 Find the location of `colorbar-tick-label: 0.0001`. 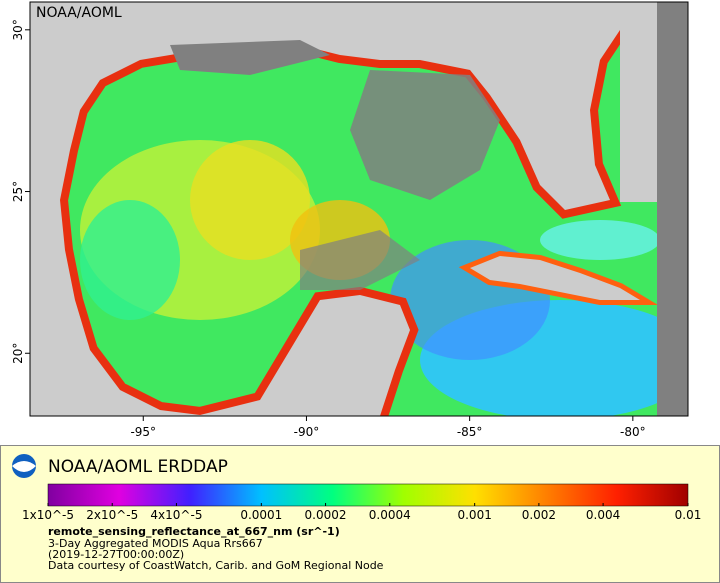

colorbar-tick-label: 0.0001 is located at coordinates (261, 515).